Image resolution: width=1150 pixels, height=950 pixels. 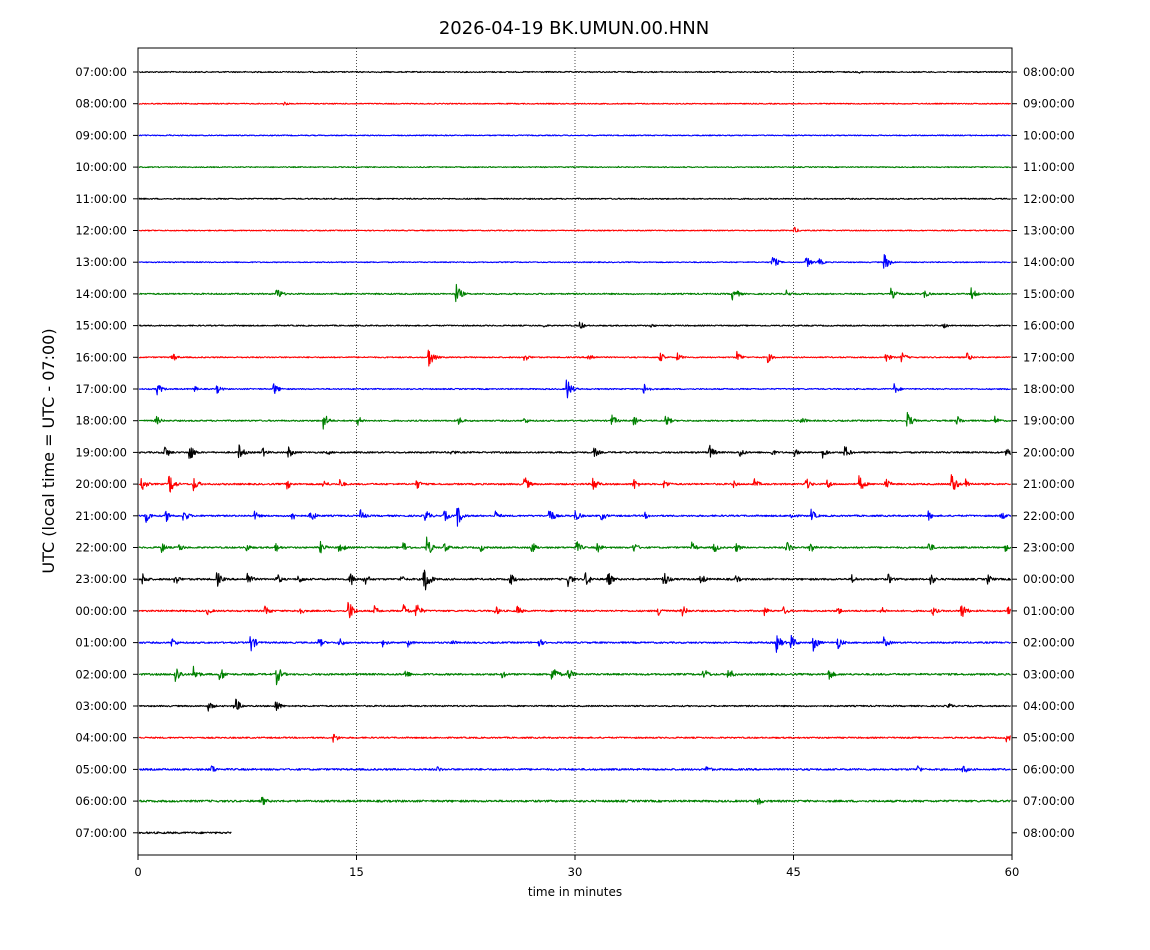 What do you see at coordinates (575, 892) in the screenshot?
I see `x-axis-label: time in minutes` at bounding box center [575, 892].